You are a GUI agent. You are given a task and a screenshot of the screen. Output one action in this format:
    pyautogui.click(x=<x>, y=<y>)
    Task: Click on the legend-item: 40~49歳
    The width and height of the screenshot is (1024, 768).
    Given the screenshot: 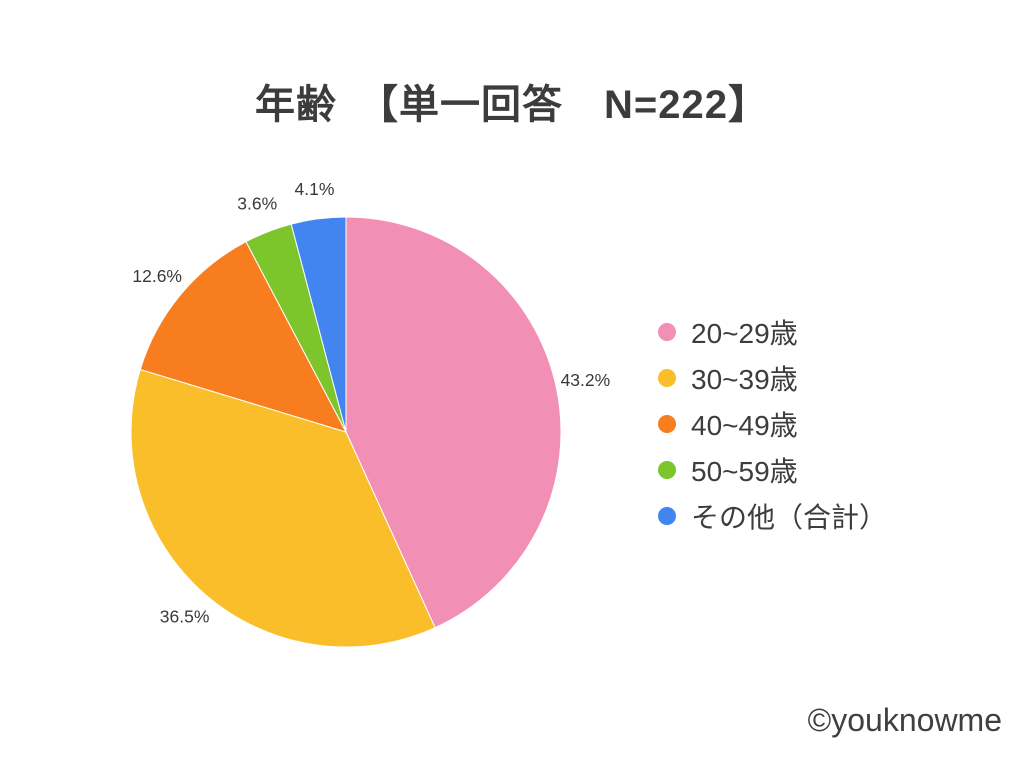 What is the action you would take?
    pyautogui.click(x=772, y=424)
    